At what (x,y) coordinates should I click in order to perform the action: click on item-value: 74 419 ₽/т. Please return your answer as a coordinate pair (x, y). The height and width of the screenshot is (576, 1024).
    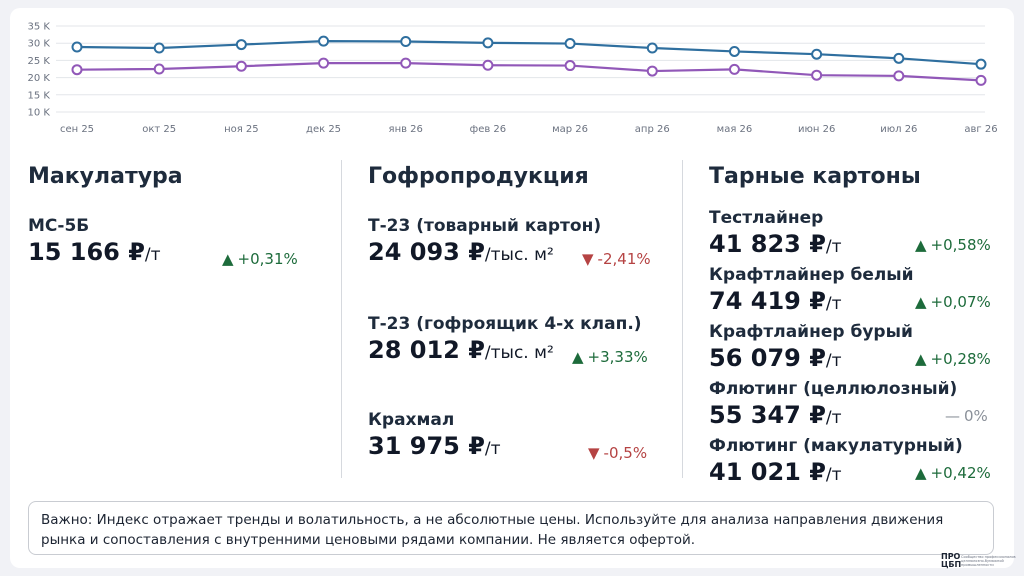
    Looking at the image, I should click on (775, 301).